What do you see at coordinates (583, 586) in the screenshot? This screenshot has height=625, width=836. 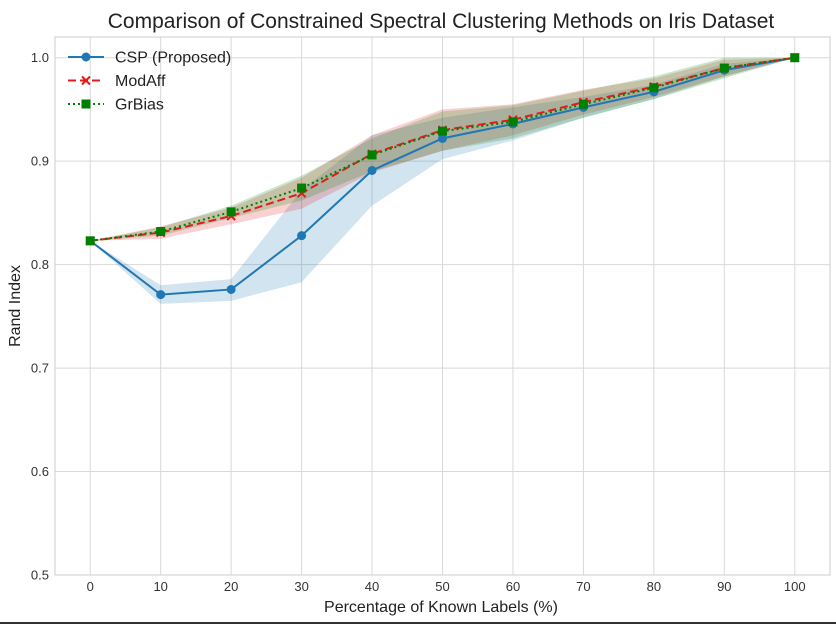 I see `x-tick-label: 70` at bounding box center [583, 586].